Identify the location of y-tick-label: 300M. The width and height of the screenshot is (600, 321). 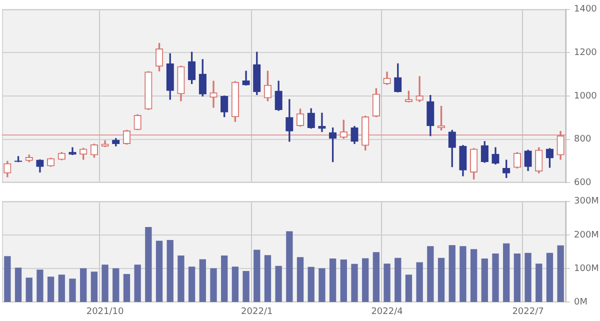
(586, 201).